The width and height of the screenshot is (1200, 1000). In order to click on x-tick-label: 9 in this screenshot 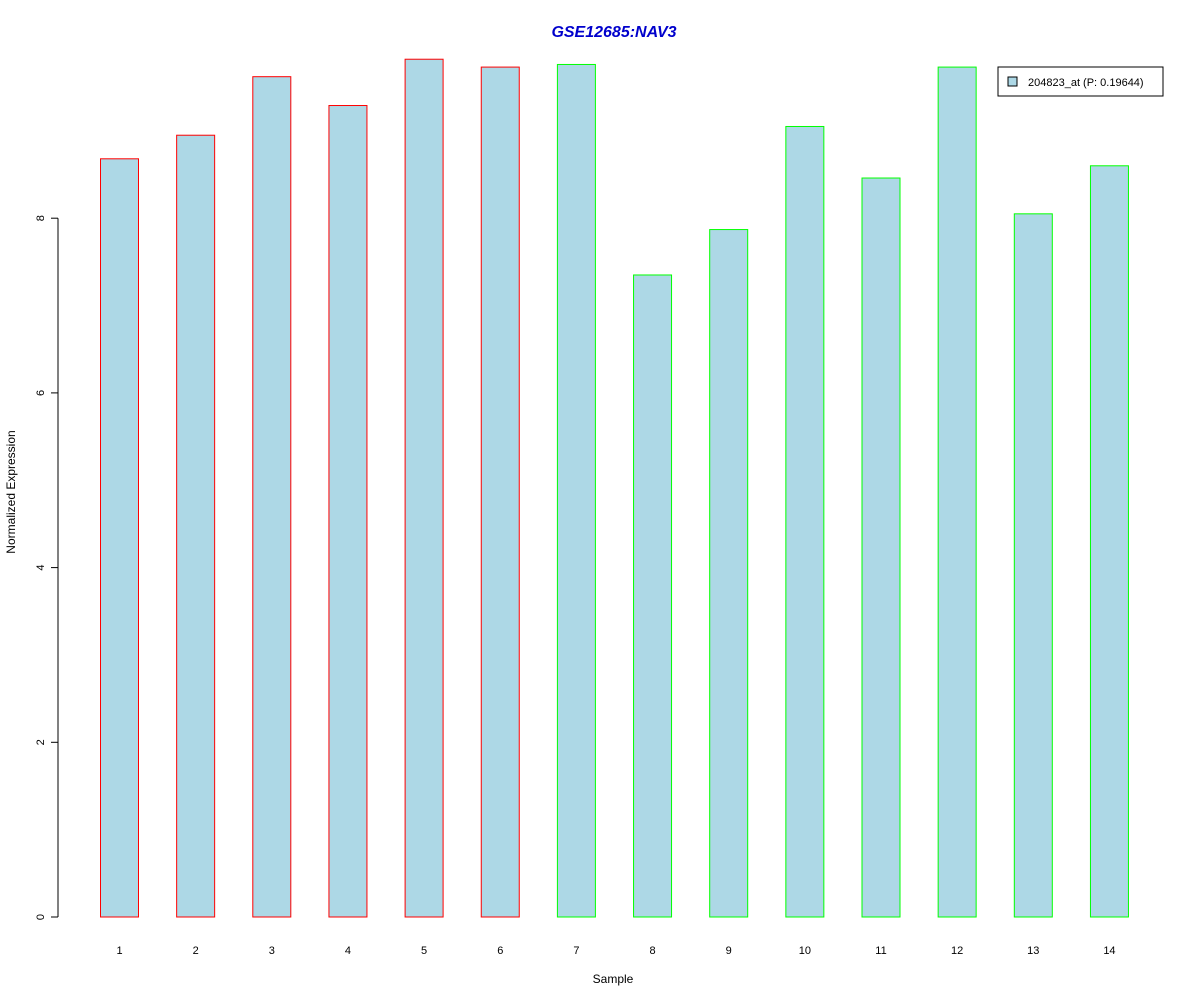, I will do `click(729, 951)`.